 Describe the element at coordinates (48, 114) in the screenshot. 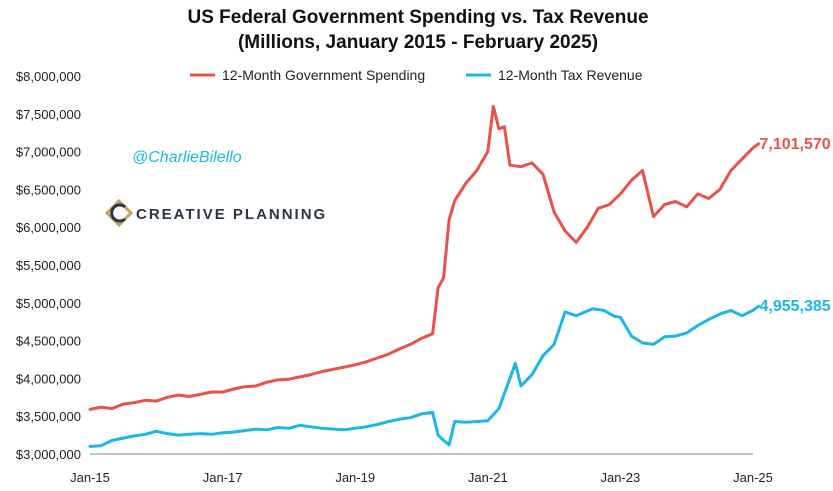

I see `y-tick-label: $7,500,000` at that location.